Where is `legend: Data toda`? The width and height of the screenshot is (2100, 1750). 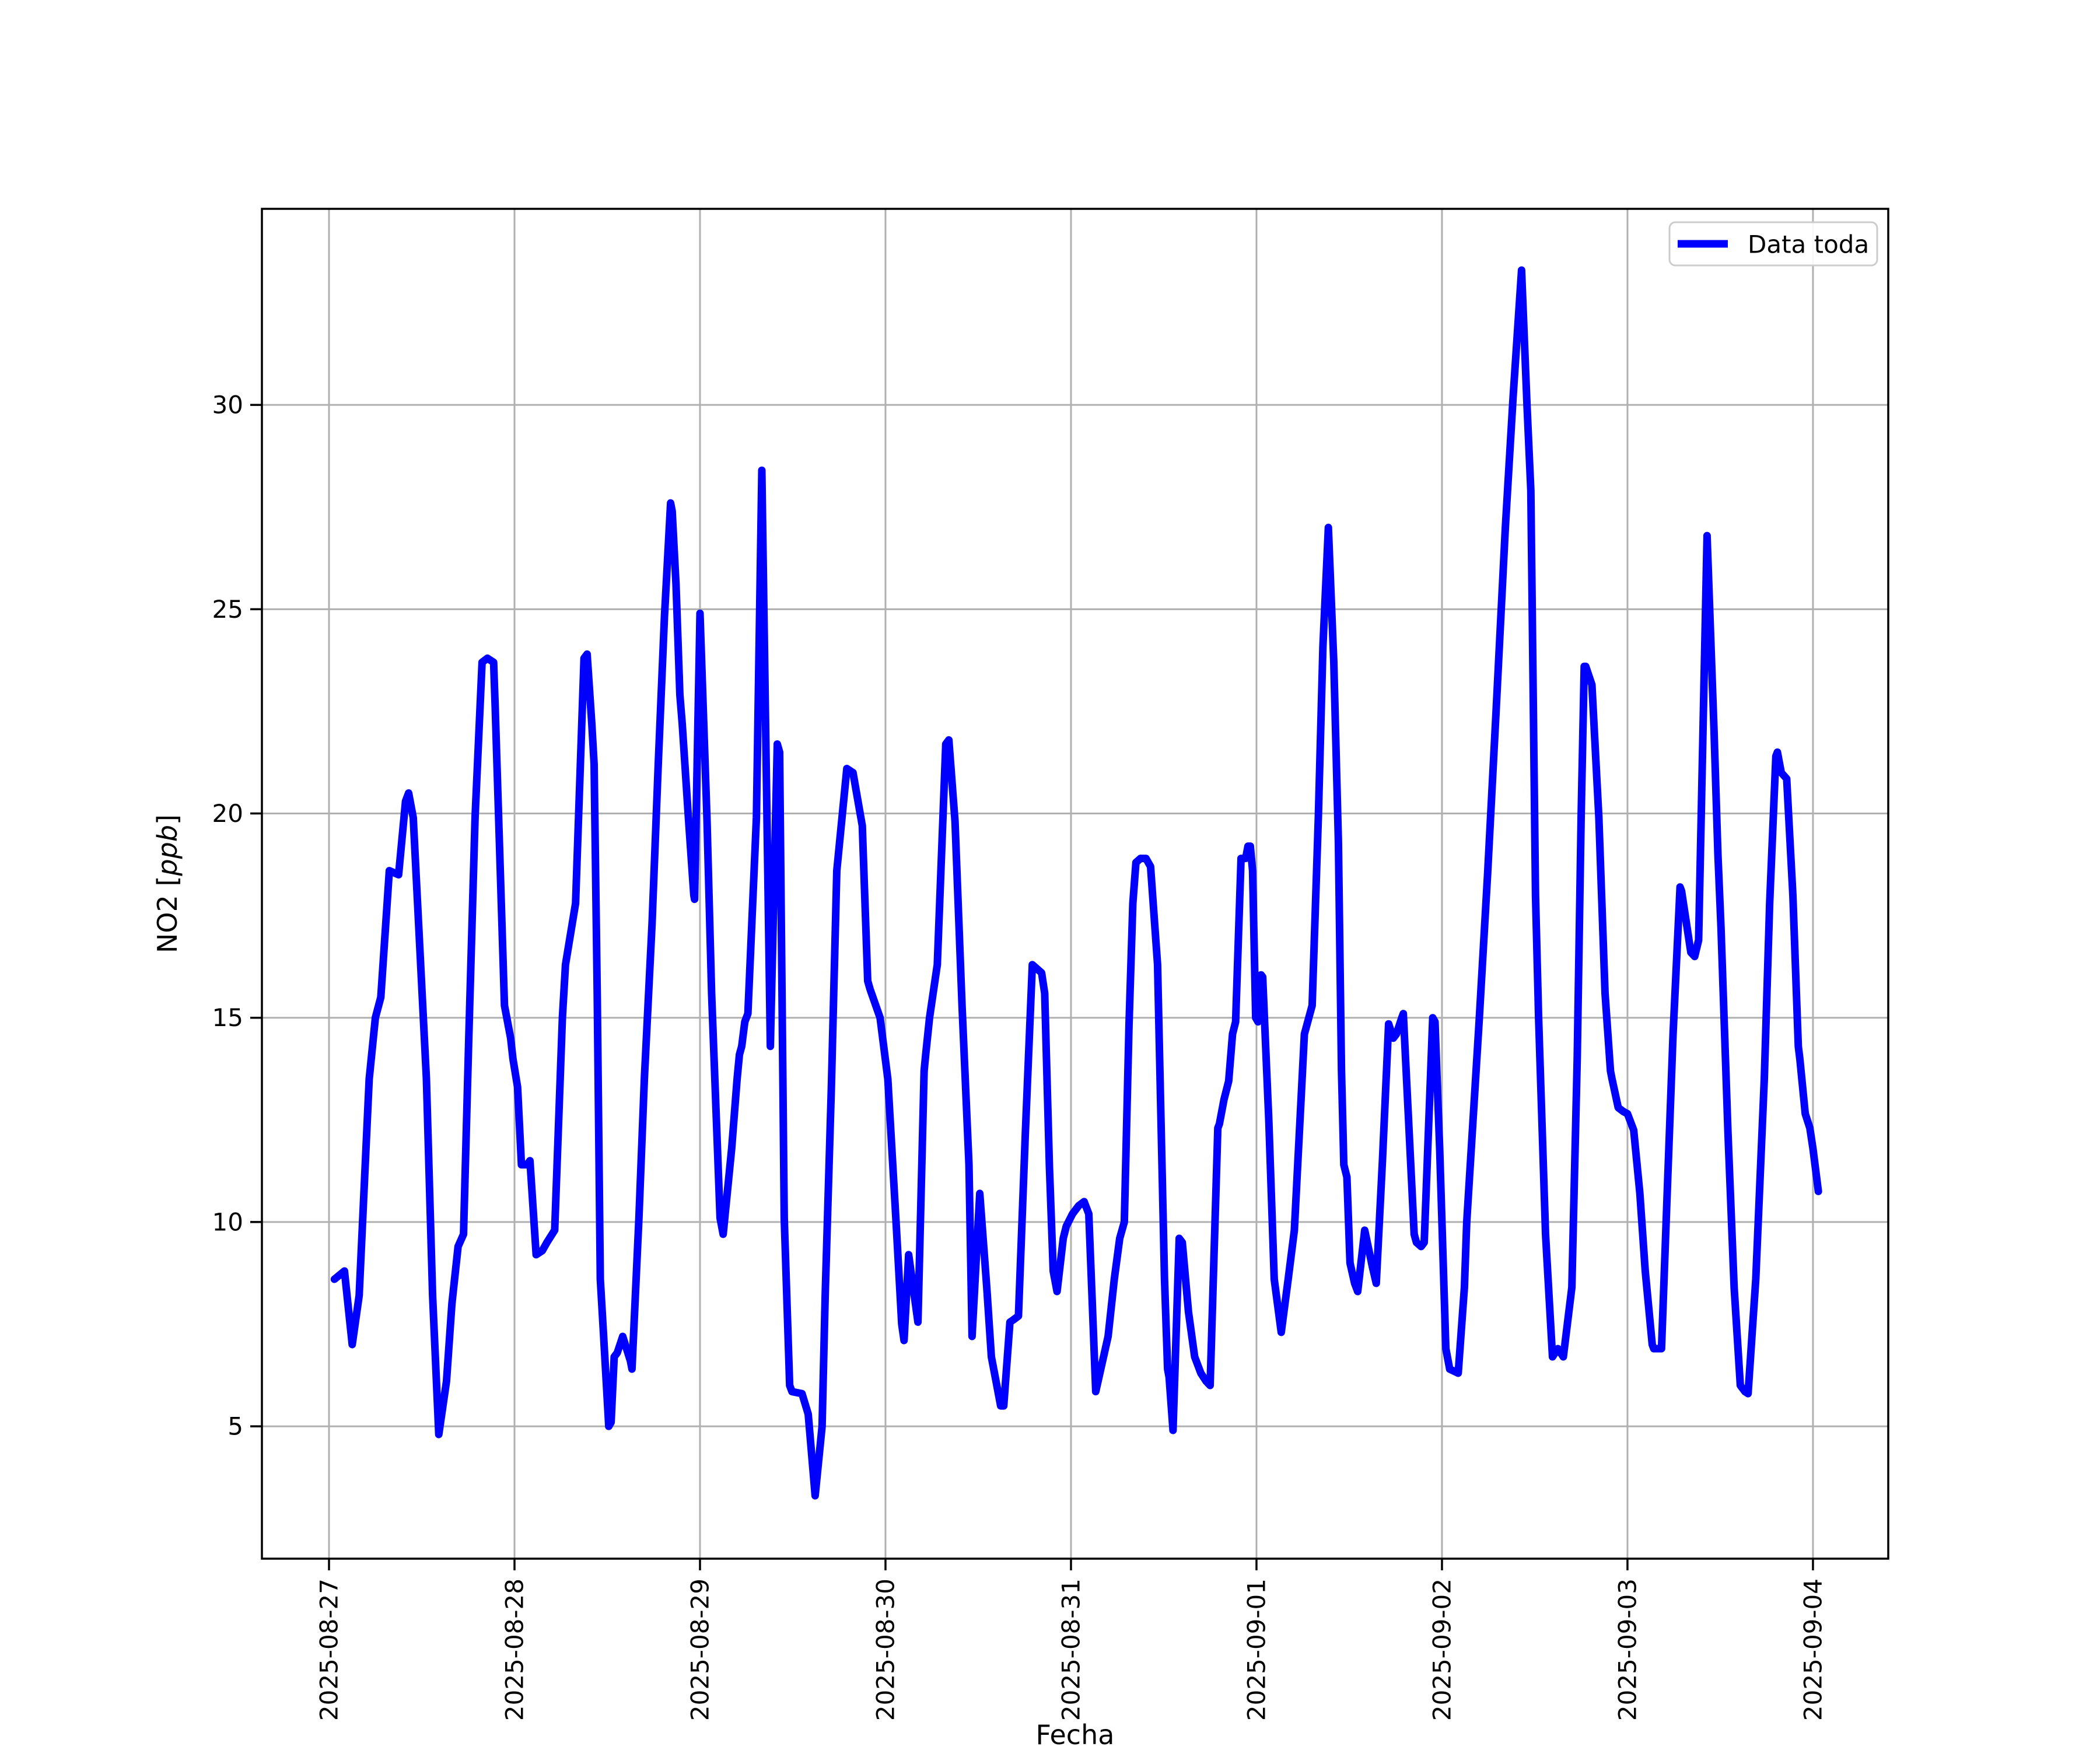 legend: Data toda is located at coordinates (1773, 244).